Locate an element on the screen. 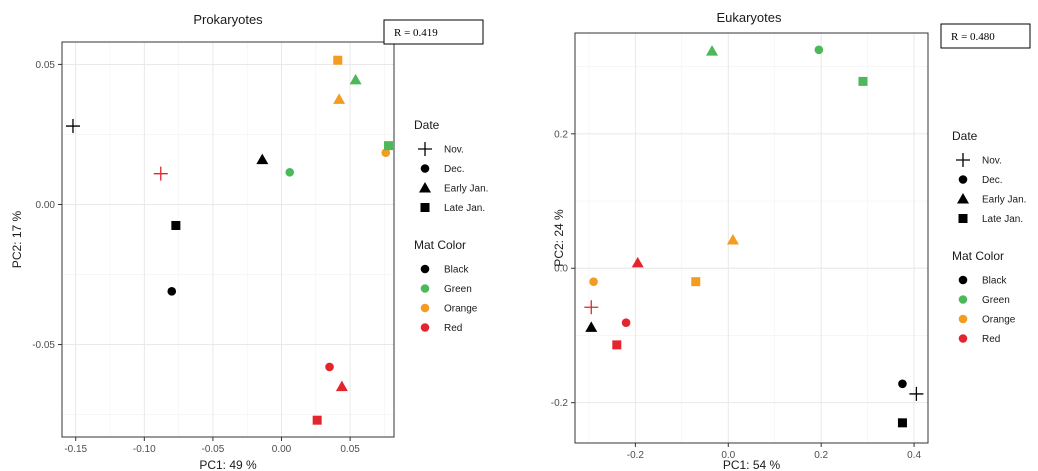 The height and width of the screenshot is (471, 1038). x-tick-label: -0.10 is located at coordinates (144, 449).